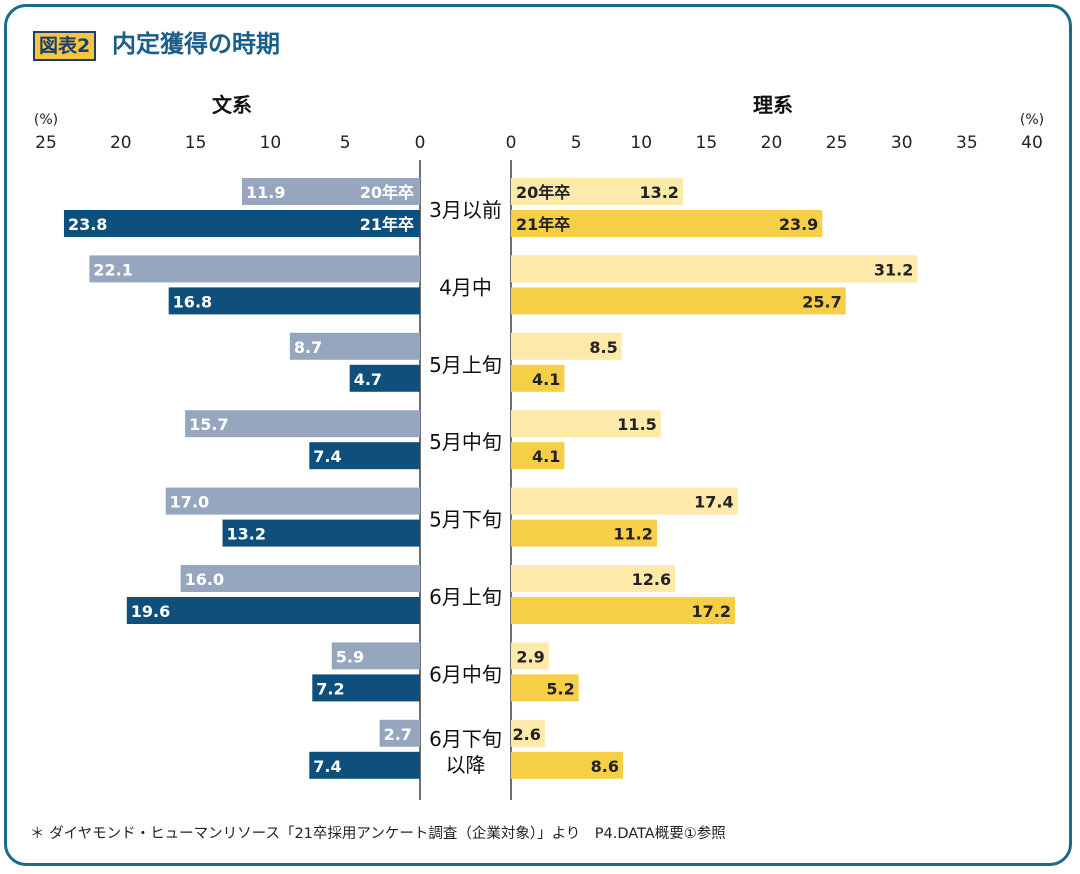  What do you see at coordinates (192, 301) in the screenshot?
I see `value-label-bunkei: 16.8` at bounding box center [192, 301].